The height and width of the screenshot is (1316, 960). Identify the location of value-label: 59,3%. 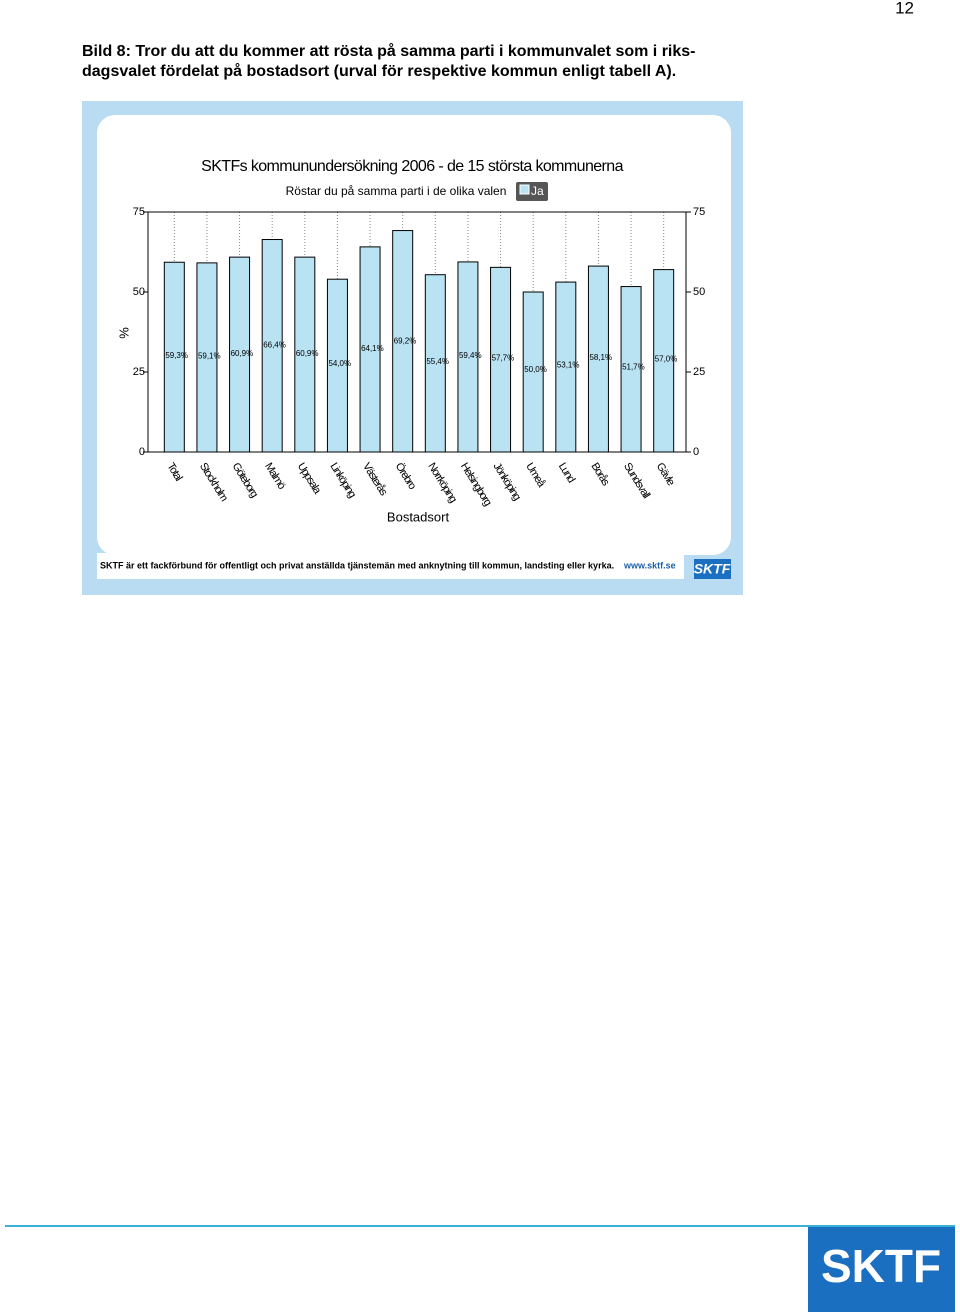
(176, 355).